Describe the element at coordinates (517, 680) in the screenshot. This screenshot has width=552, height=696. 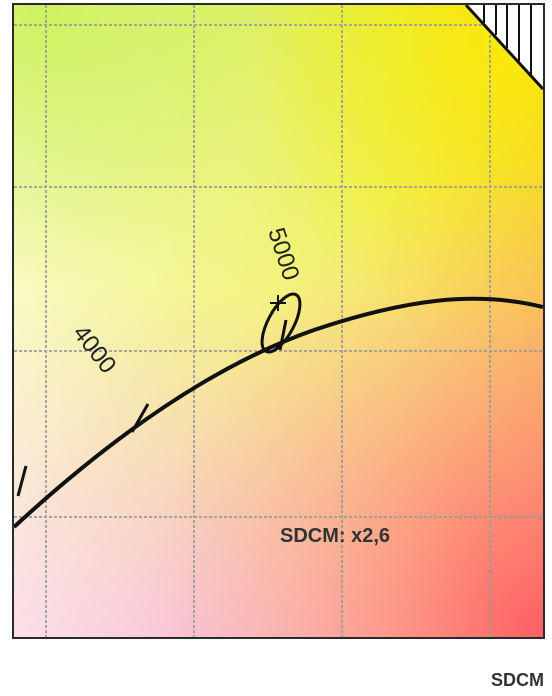
I see `footer-sdcm-label: SDCM` at that location.